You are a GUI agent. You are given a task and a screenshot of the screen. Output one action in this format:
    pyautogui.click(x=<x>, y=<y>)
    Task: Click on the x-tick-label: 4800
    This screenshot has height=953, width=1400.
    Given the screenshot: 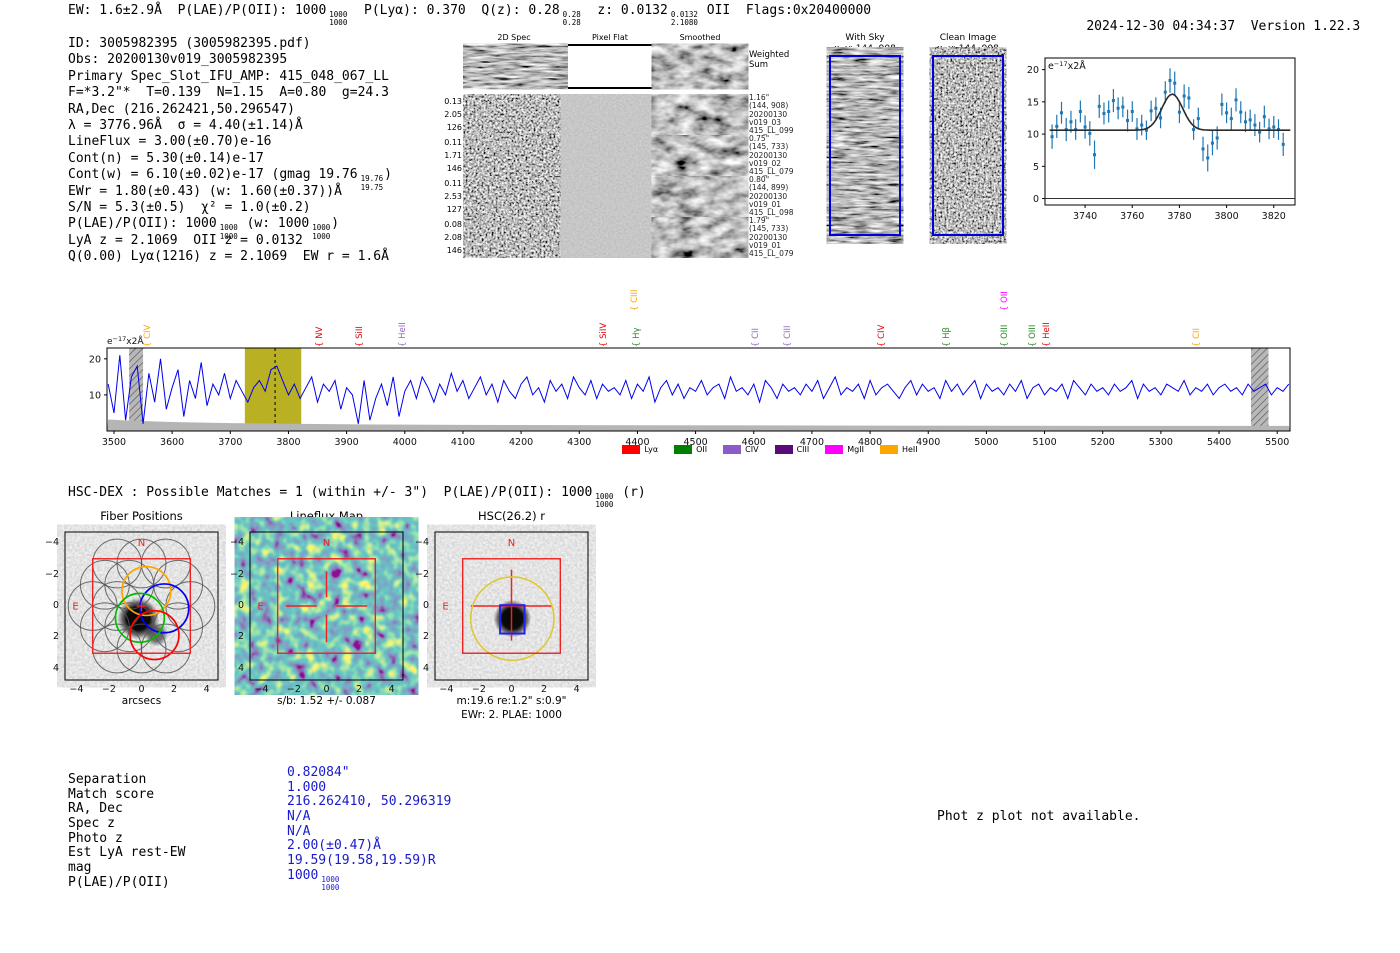 What is the action you would take?
    pyautogui.click(x=870, y=442)
    